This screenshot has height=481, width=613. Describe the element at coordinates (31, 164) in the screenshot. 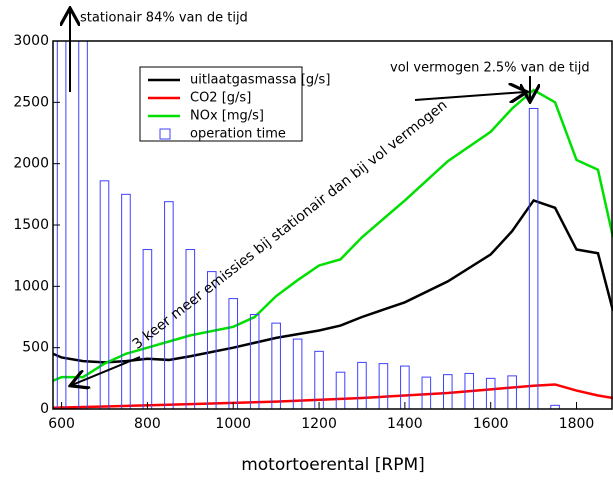

I see `y-tick-label: 2000` at that location.